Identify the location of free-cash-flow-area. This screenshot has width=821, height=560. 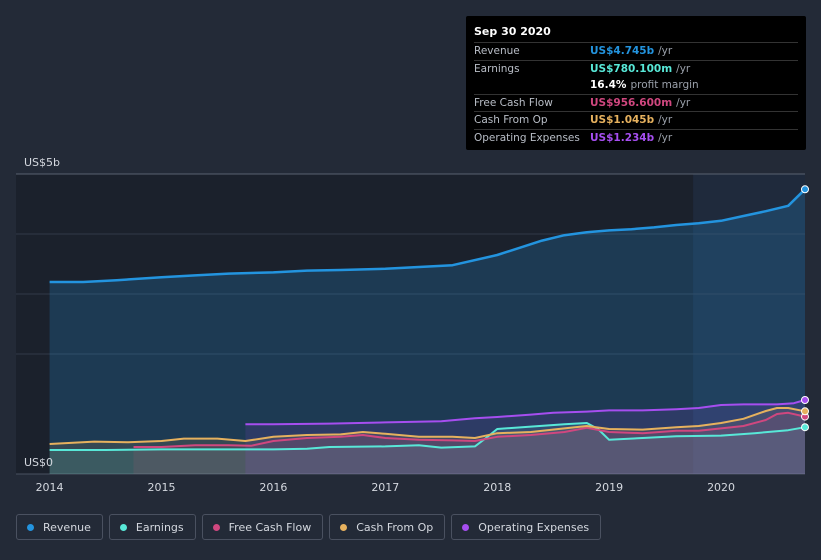
(469, 443).